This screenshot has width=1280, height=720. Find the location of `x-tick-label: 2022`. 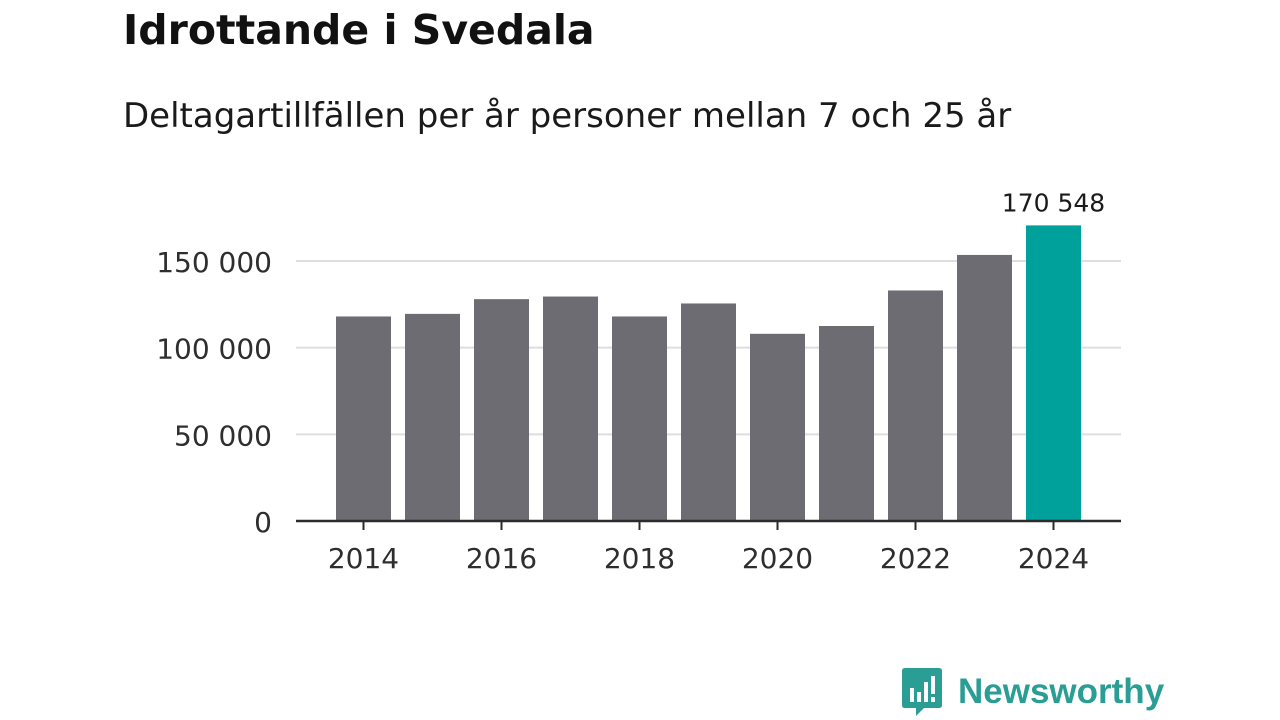

x-tick-label: 2022 is located at coordinates (915, 558).